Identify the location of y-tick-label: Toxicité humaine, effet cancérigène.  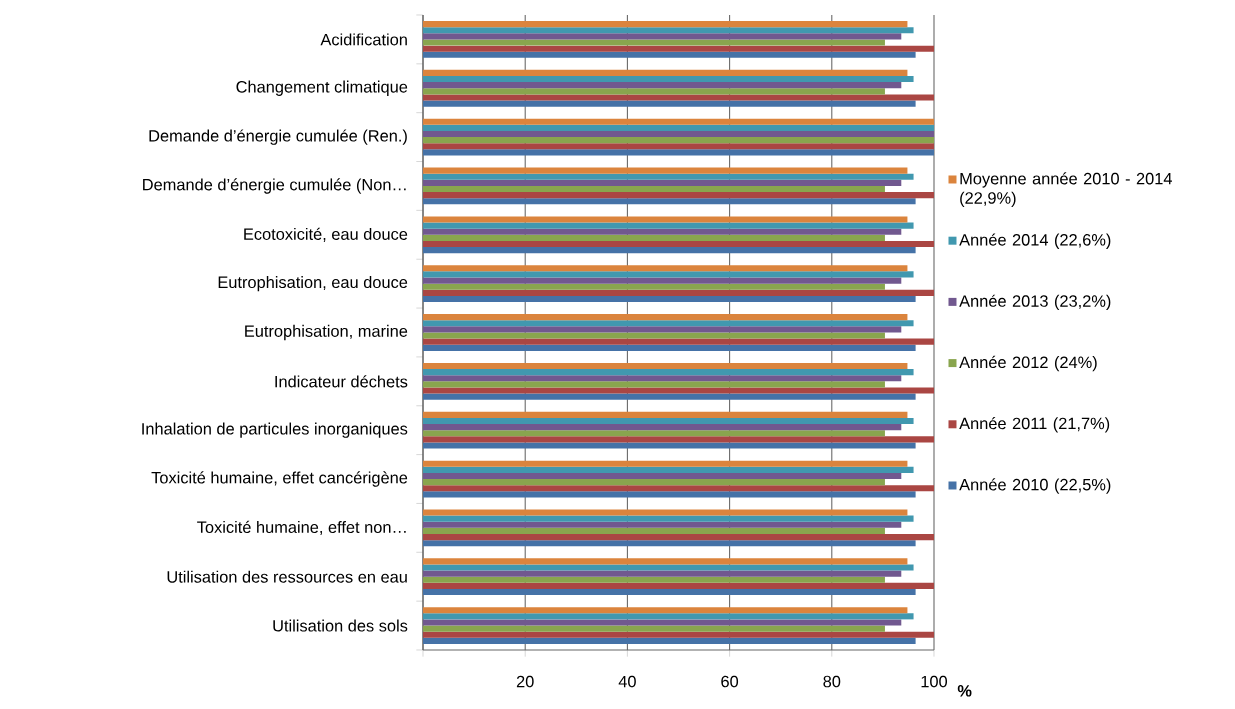
(279, 479).